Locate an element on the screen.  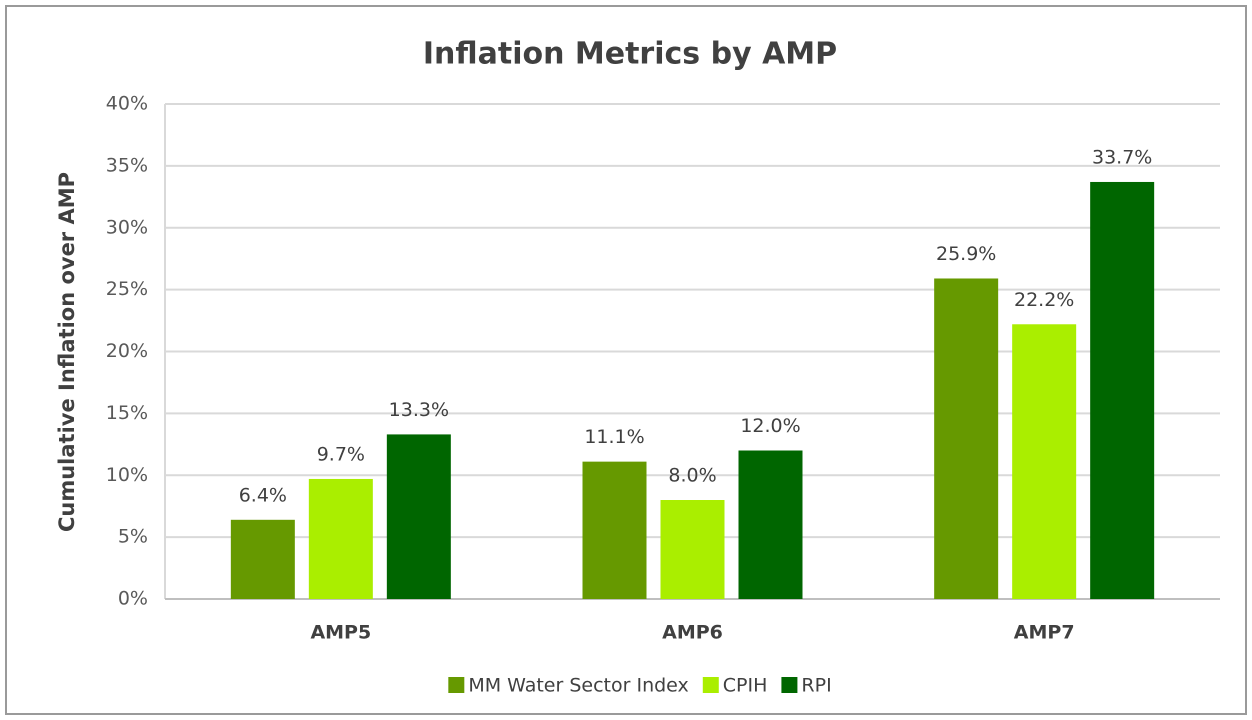
value-label: 6.4% is located at coordinates (263, 495).